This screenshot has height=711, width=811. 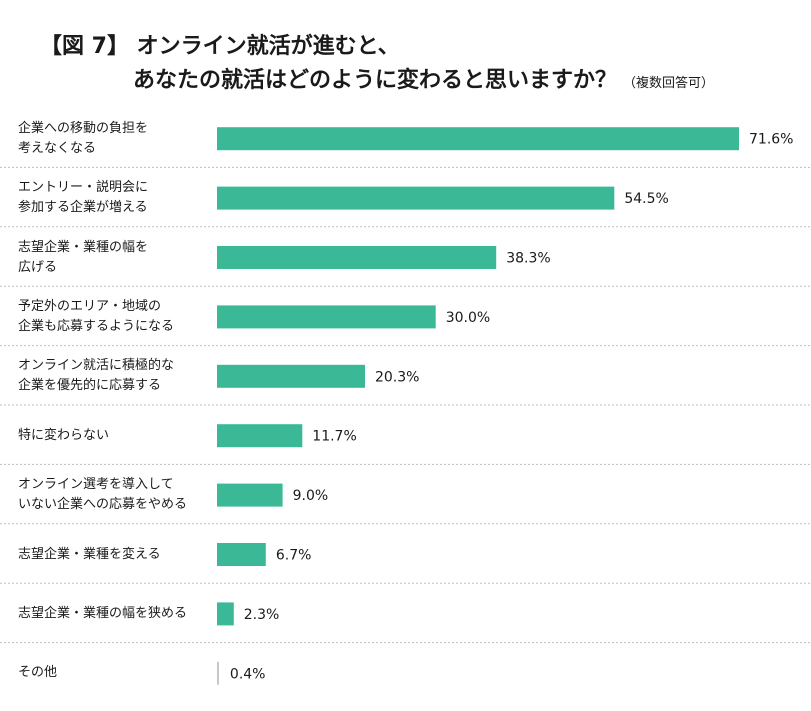 I want to click on category-label-line: 特に変わらない, so click(x=64, y=435).